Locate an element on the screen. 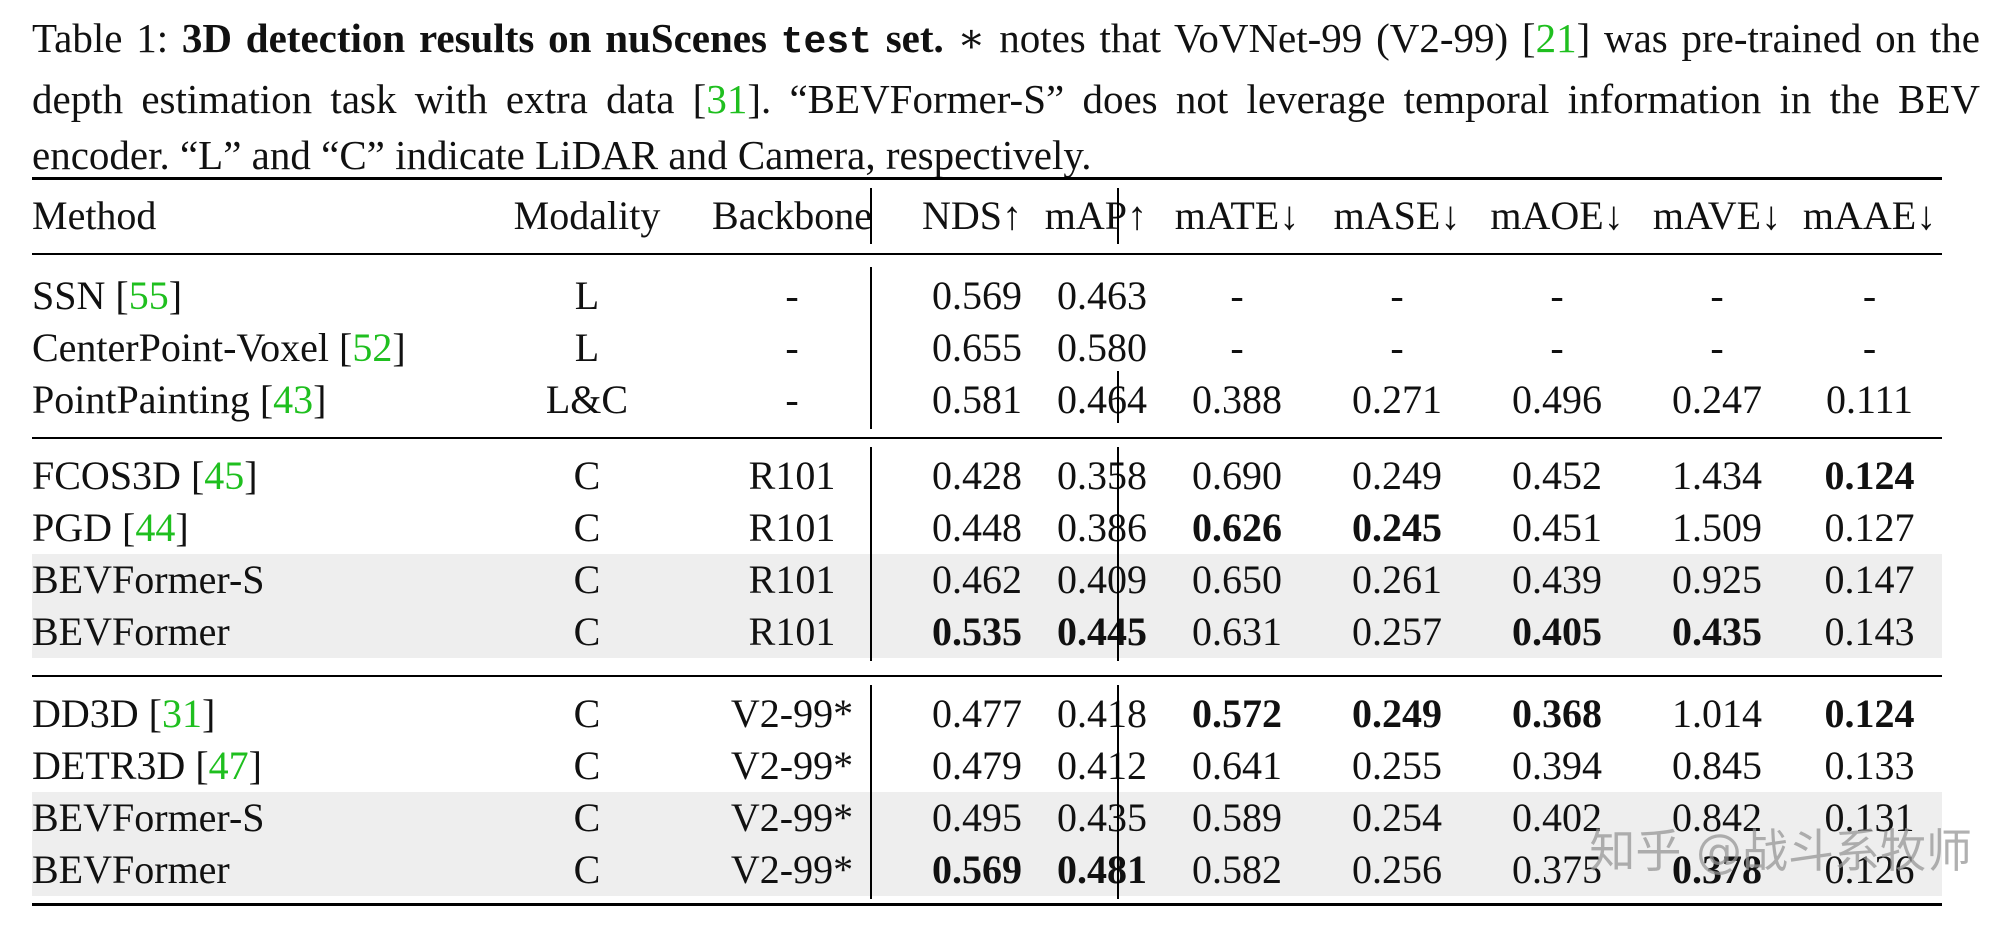 The width and height of the screenshot is (2000, 927). method-label: PGD is located at coordinates (77, 527).